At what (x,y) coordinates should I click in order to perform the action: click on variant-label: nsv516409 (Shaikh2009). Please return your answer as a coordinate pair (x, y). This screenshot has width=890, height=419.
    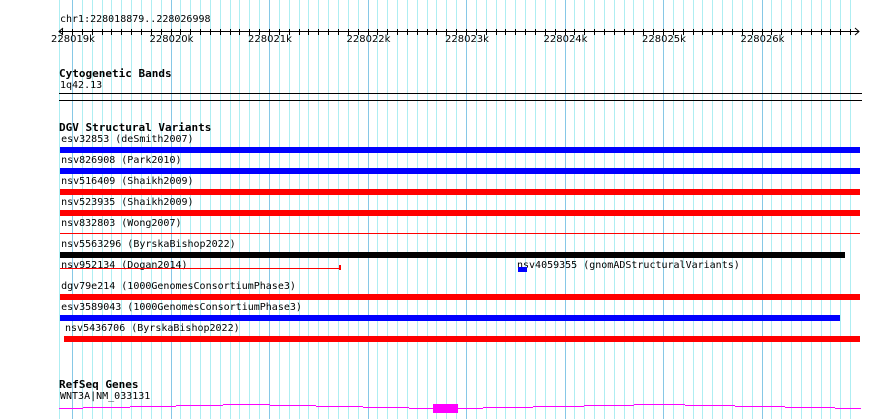
    Looking at the image, I should click on (127, 181).